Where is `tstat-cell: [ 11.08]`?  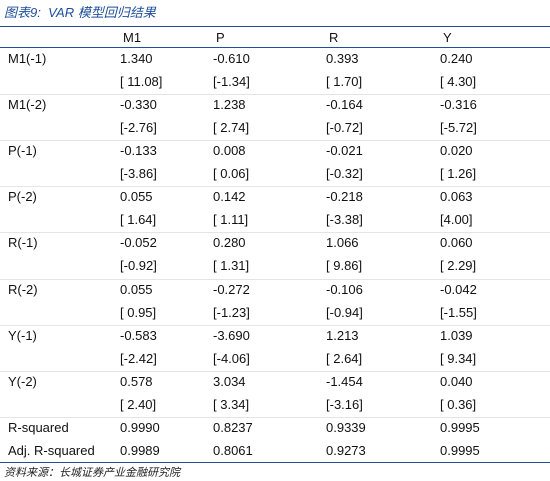
tstat-cell: [ 11.08] is located at coordinates (141, 82).